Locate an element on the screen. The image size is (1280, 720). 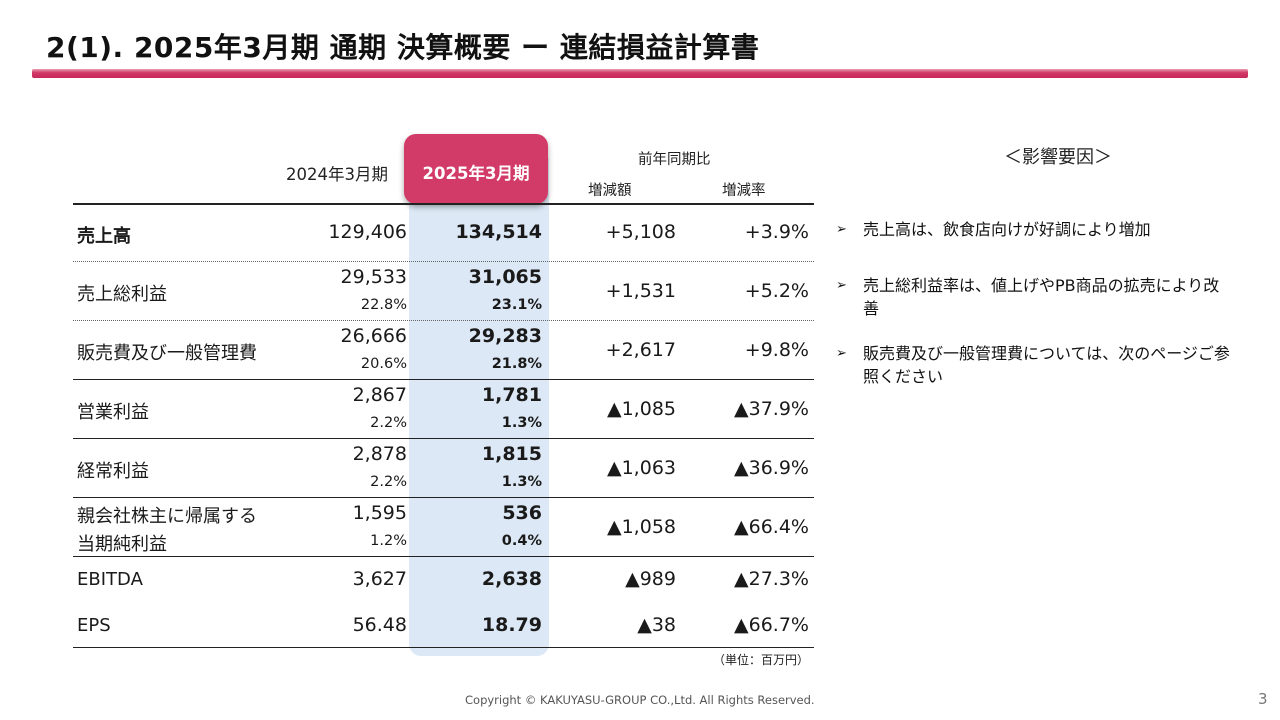
row-label: EPS is located at coordinates (94, 625).